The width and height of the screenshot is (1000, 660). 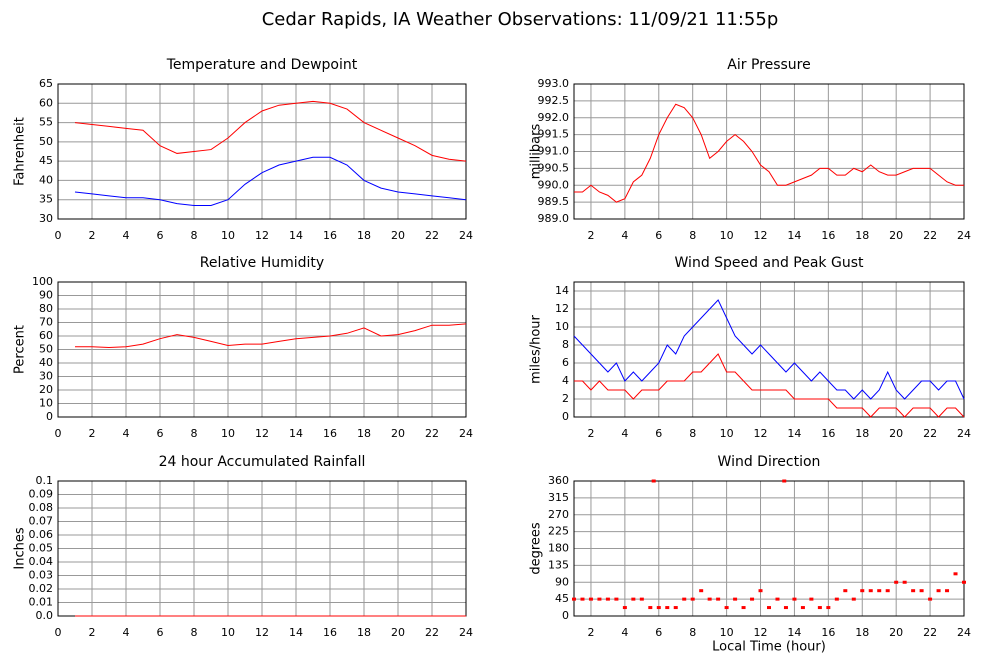 What do you see at coordinates (46, 160) in the screenshot?
I see `y-tick-label: 45` at bounding box center [46, 160].